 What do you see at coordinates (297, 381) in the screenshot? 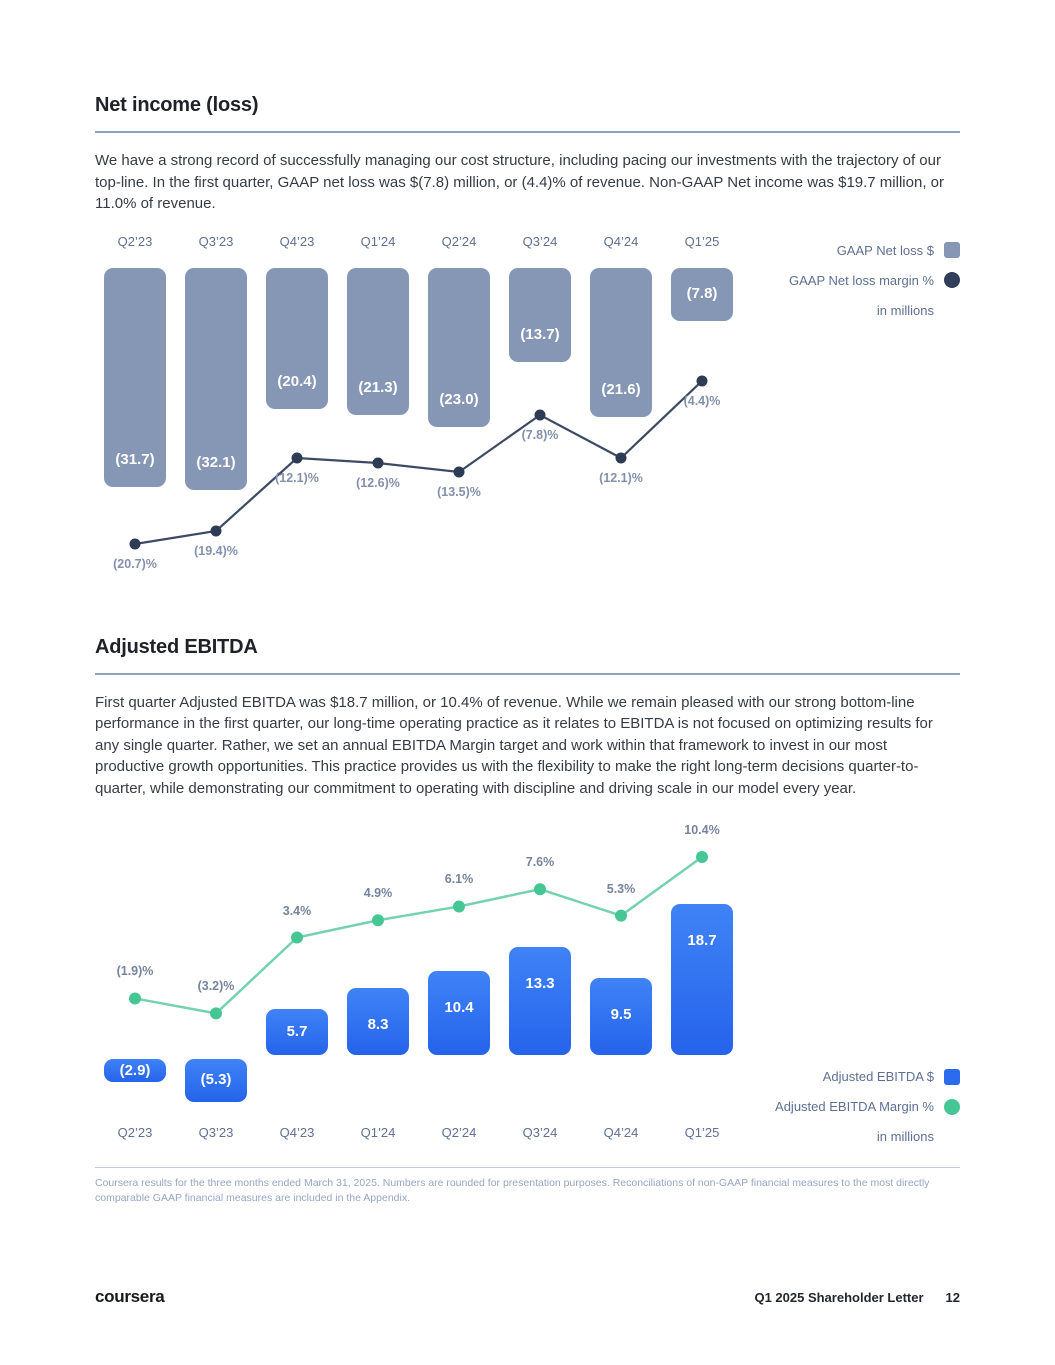
I see `bar-value-label: (20.4)` at bounding box center [297, 381].